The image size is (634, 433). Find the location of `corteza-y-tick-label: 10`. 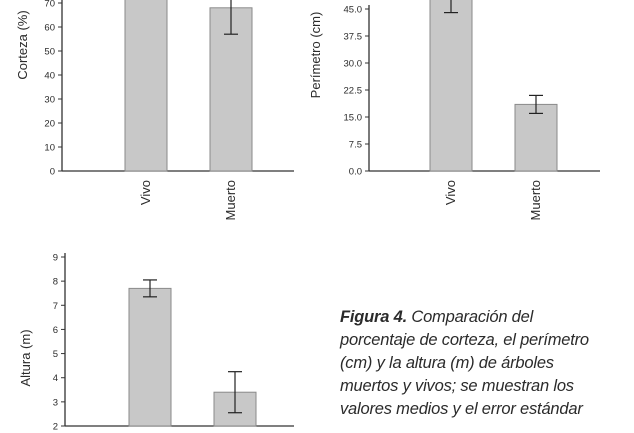

corteza-y-tick-label: 10 is located at coordinates (49, 148).